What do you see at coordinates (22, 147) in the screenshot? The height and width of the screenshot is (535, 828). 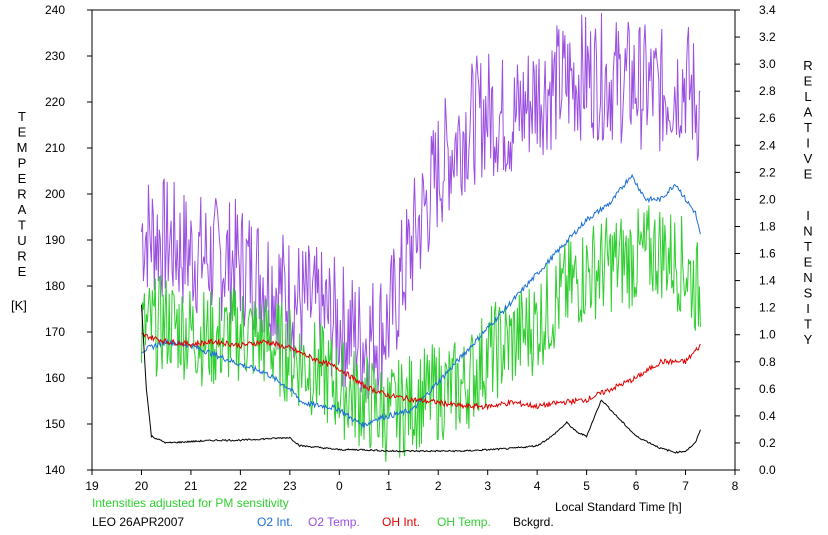 I see `left-axis-letter: M` at bounding box center [22, 147].